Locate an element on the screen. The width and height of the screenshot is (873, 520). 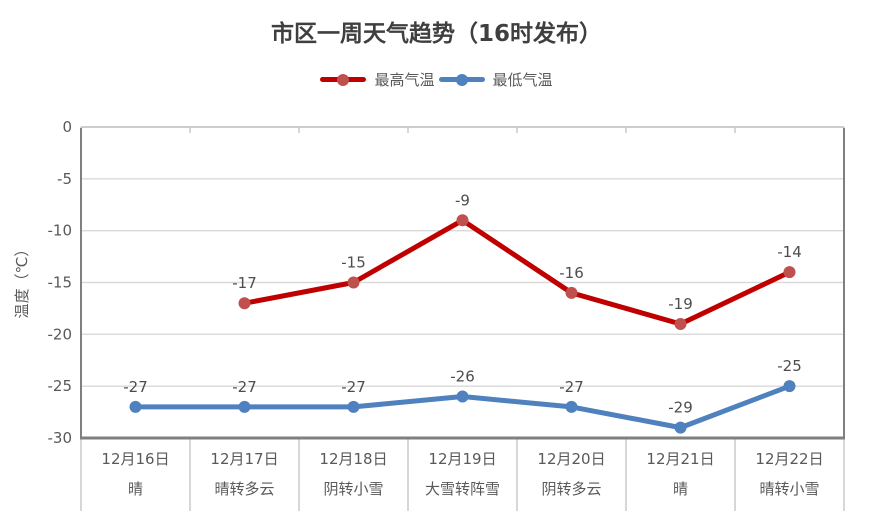
legend-item-max-temp: 最高气温 is located at coordinates (377, 79).